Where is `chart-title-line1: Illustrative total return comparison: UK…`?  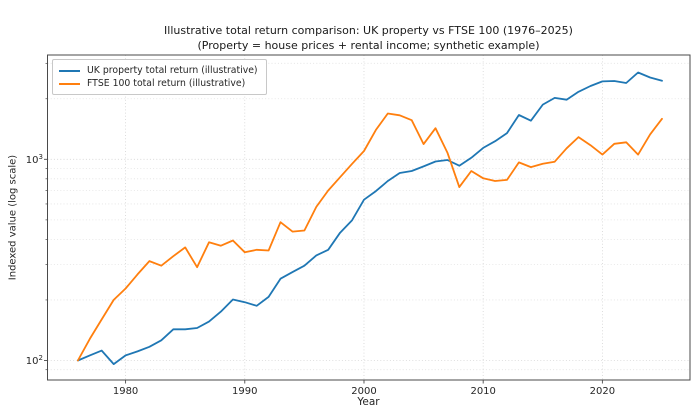 chart-title-line1: Illustrative total return comparison: UK… is located at coordinates (368, 30).